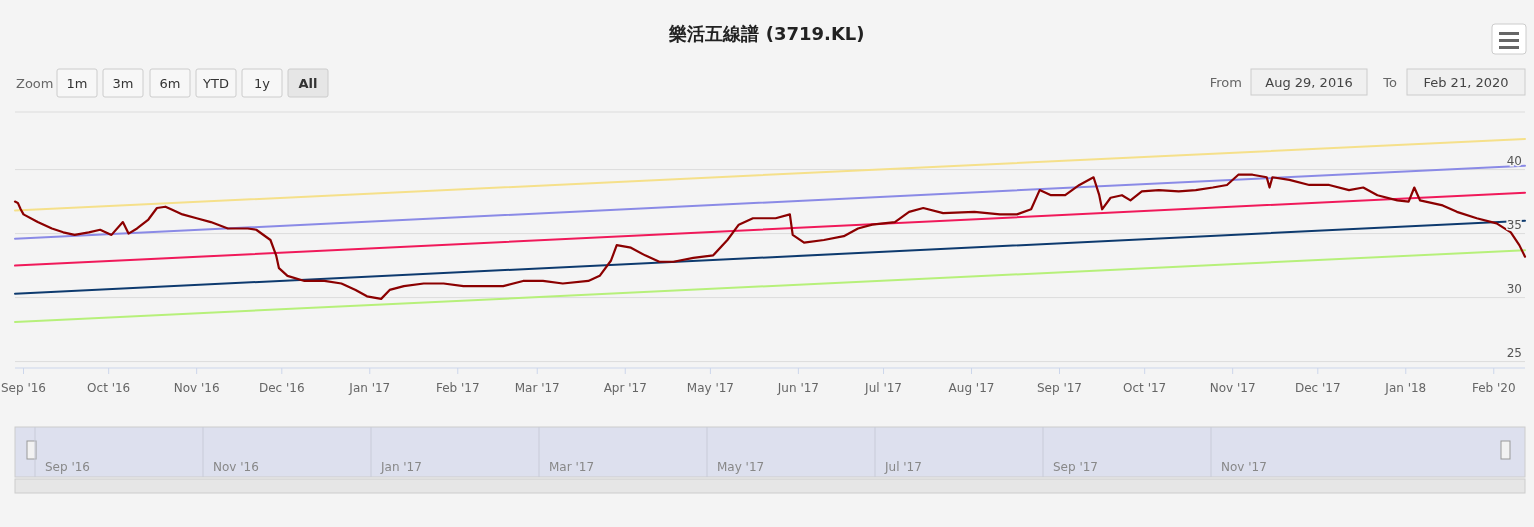  Describe the element at coordinates (537, 388) in the screenshot. I see `x-tick-label: Mar '17` at that location.